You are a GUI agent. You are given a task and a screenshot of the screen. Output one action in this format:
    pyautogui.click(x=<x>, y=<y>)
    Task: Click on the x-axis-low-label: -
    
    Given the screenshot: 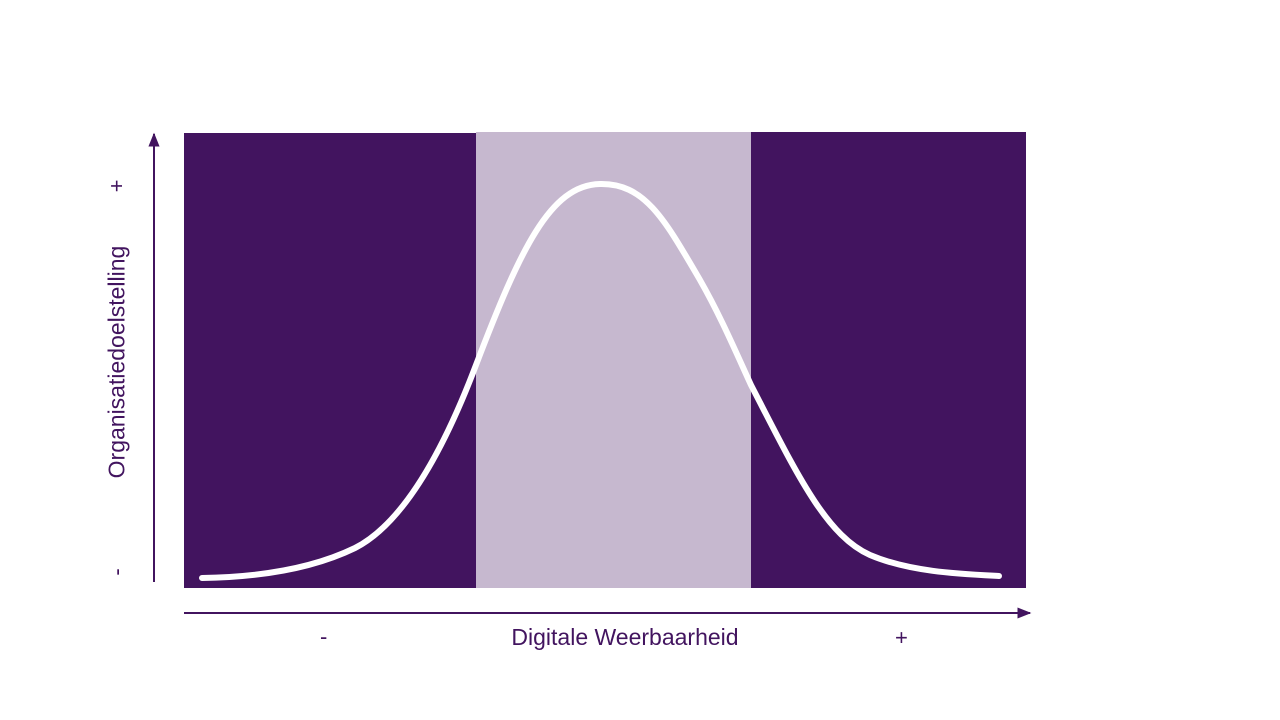 What is the action you would take?
    pyautogui.click(x=324, y=636)
    